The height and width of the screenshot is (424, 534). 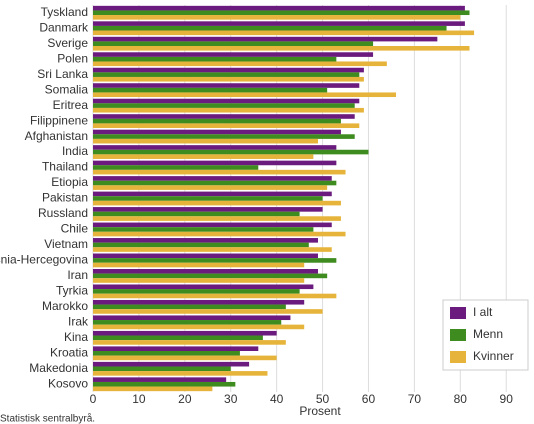 I want to click on y-tick-label: Polen, so click(x=72, y=58).